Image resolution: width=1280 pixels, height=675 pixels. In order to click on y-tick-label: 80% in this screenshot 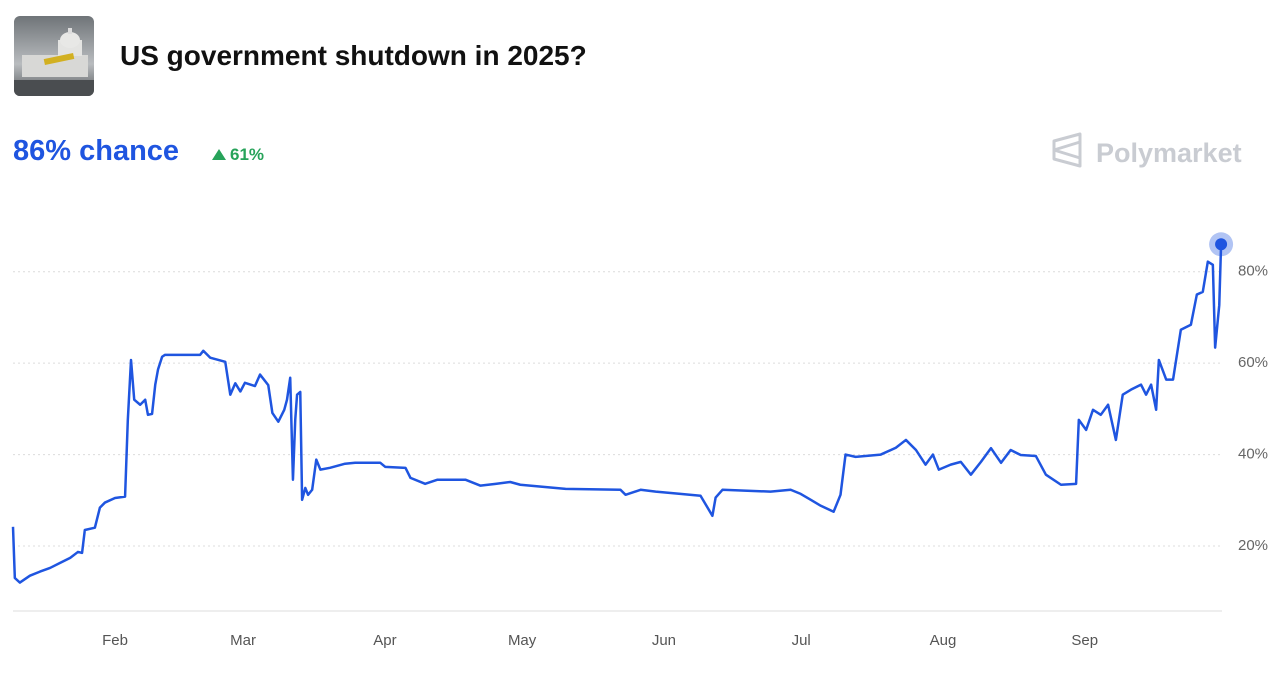, I will do `click(1253, 271)`.